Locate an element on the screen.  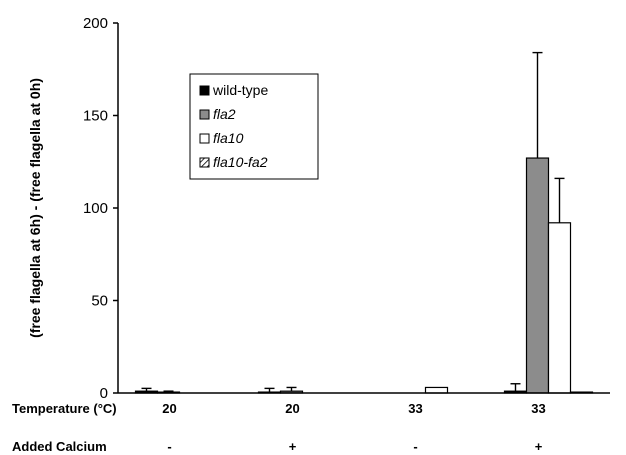
calcium-value-3: + is located at coordinates (539, 446).